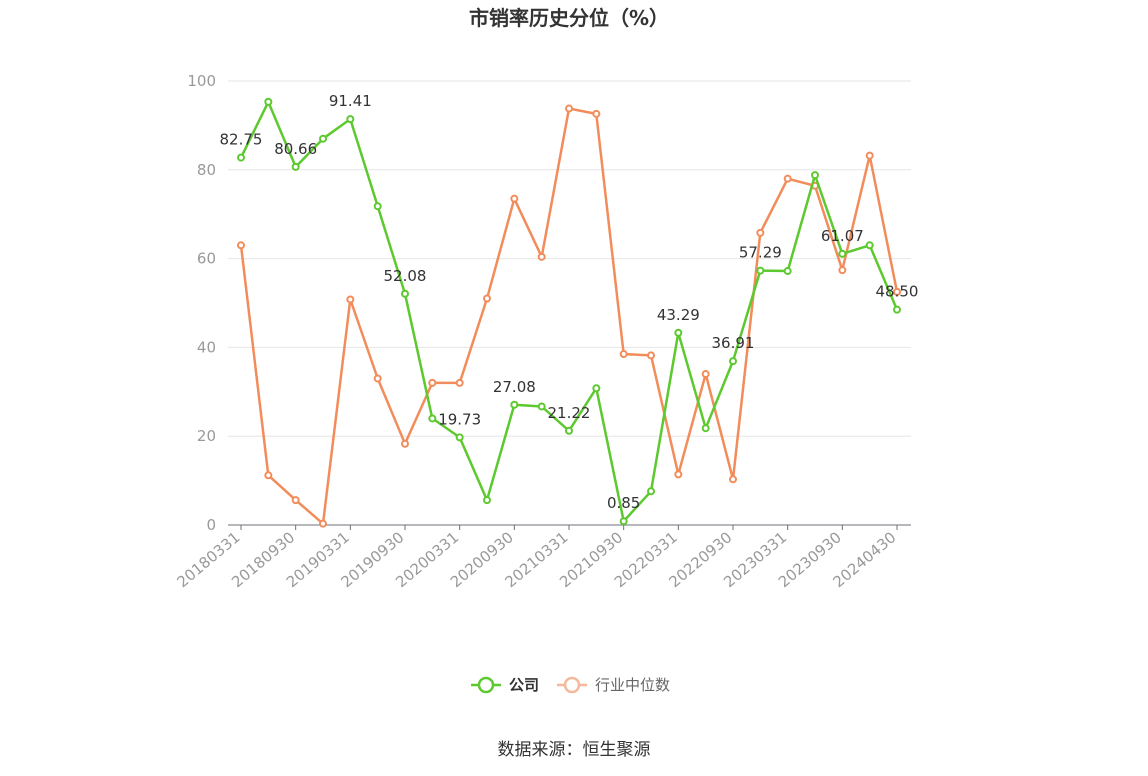 This screenshot has width=1148, height=776. Describe the element at coordinates (405, 276) in the screenshot. I see `data-label: 52.08` at that location.